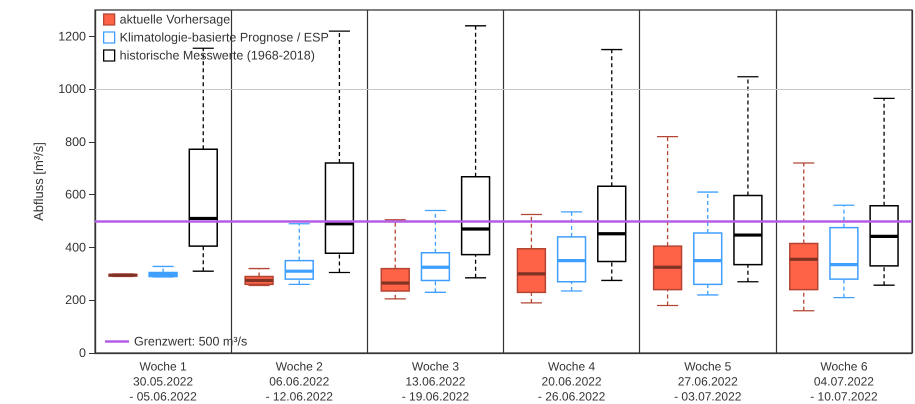 This screenshot has width=915, height=404. What do you see at coordinates (436, 382) in the screenshot?
I see `x-tick-label: Woche 3 13.06.2022 - 19.06.2022` at bounding box center [436, 382].